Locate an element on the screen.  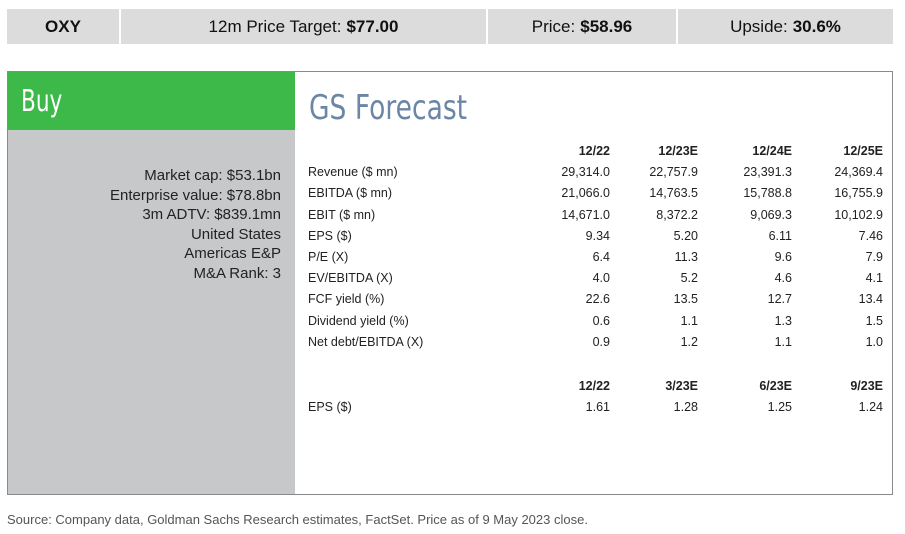
price-target: 12m Price Target: $77.00 is located at coordinates (303, 26).